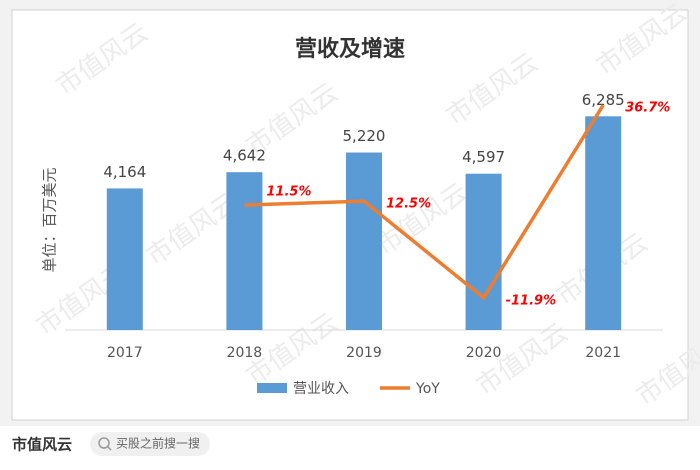 This screenshot has height=470, width=700. I want to click on yoy-label: -11.9%, so click(531, 300).